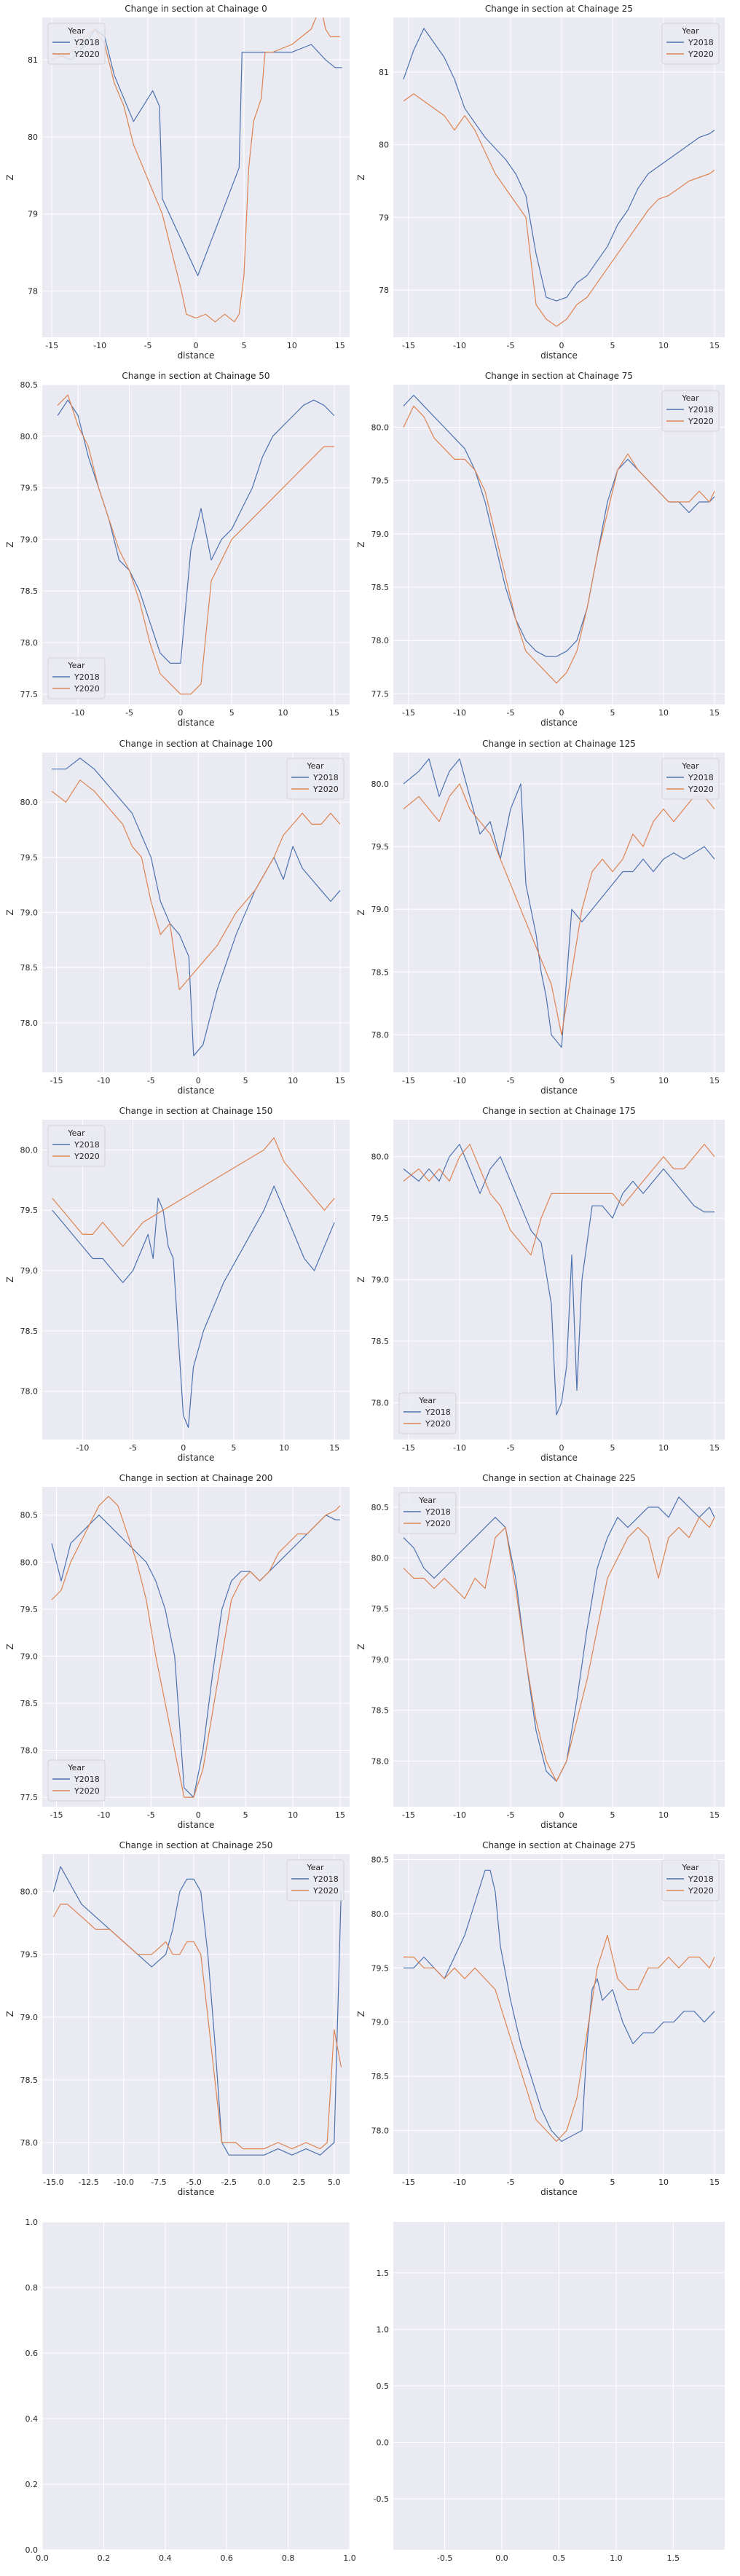 The height and width of the screenshot is (2576, 740). What do you see at coordinates (334, 2182) in the screenshot?
I see `x-tick-label: 5.0` at bounding box center [334, 2182].